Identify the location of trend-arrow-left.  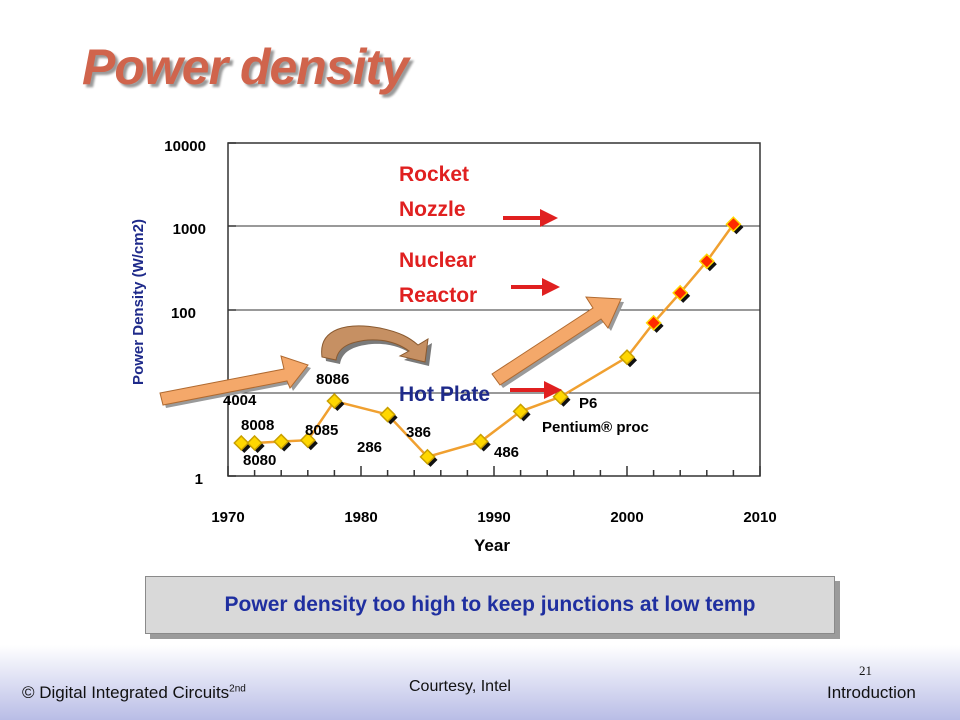
(235, 381).